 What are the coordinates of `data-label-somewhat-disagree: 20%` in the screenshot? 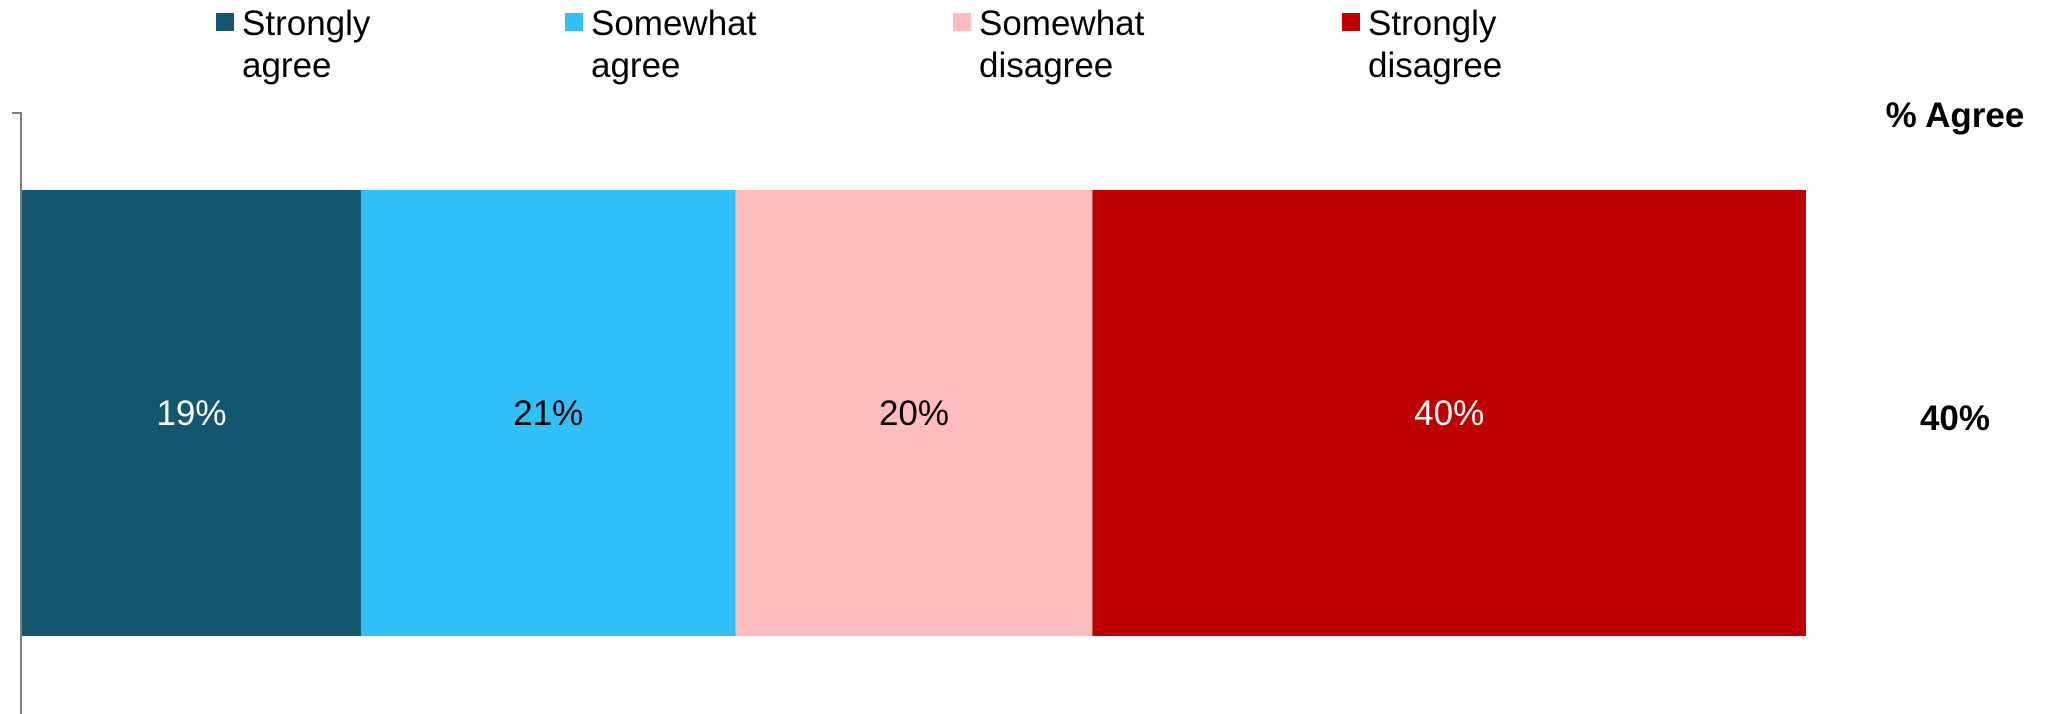 It's located at (914, 413).